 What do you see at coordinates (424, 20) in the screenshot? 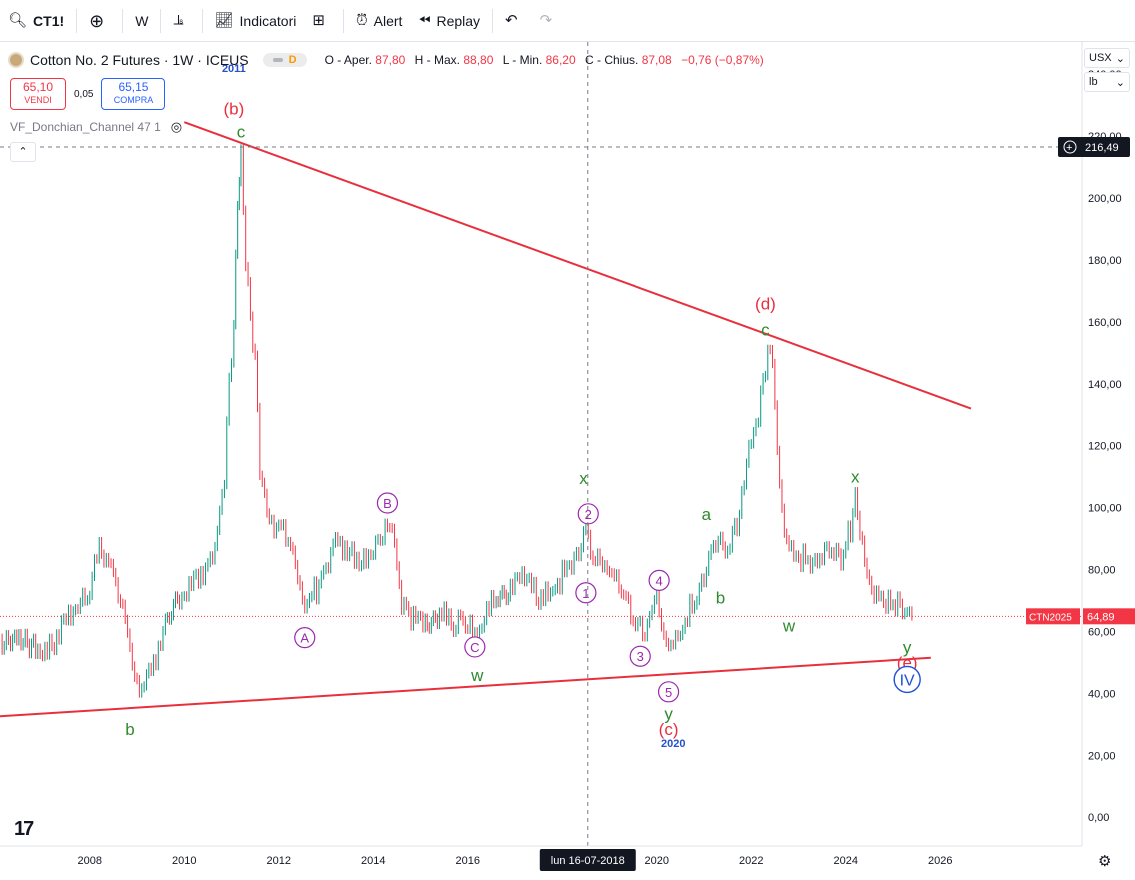
I see `rewind-icon: ⏪︎` at bounding box center [424, 20].